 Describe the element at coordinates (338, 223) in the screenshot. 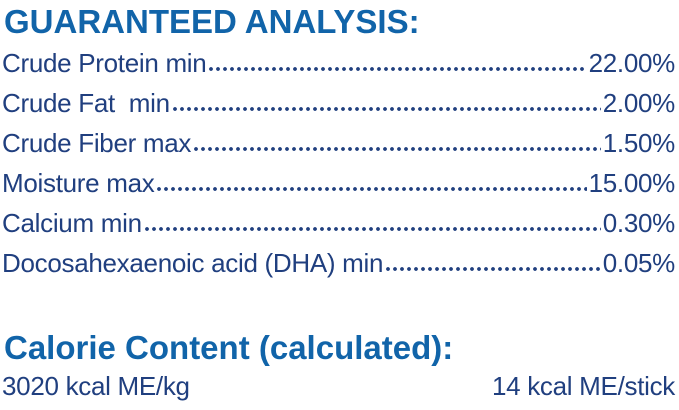

I see `analysis-row-calcium: Calcium min 0.30%` at that location.